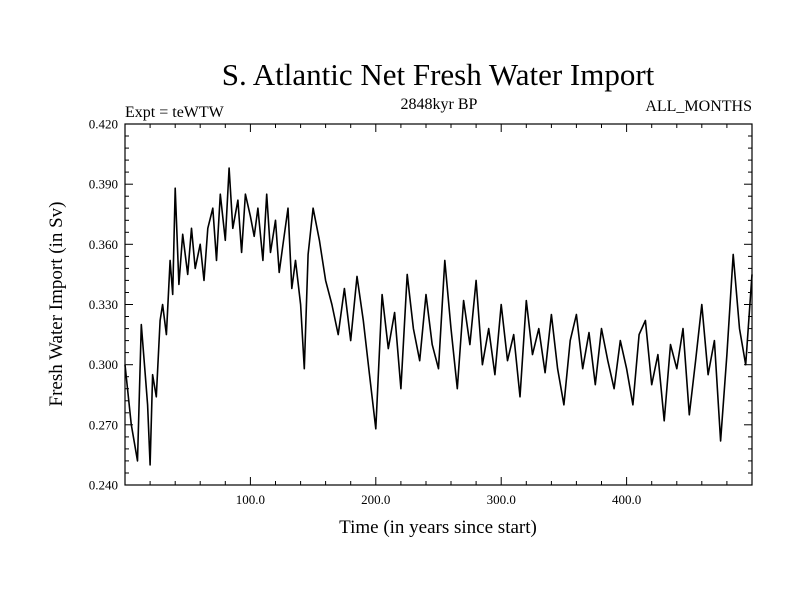  What do you see at coordinates (250, 499) in the screenshot?
I see `x-tick-label: 100.0` at bounding box center [250, 499].